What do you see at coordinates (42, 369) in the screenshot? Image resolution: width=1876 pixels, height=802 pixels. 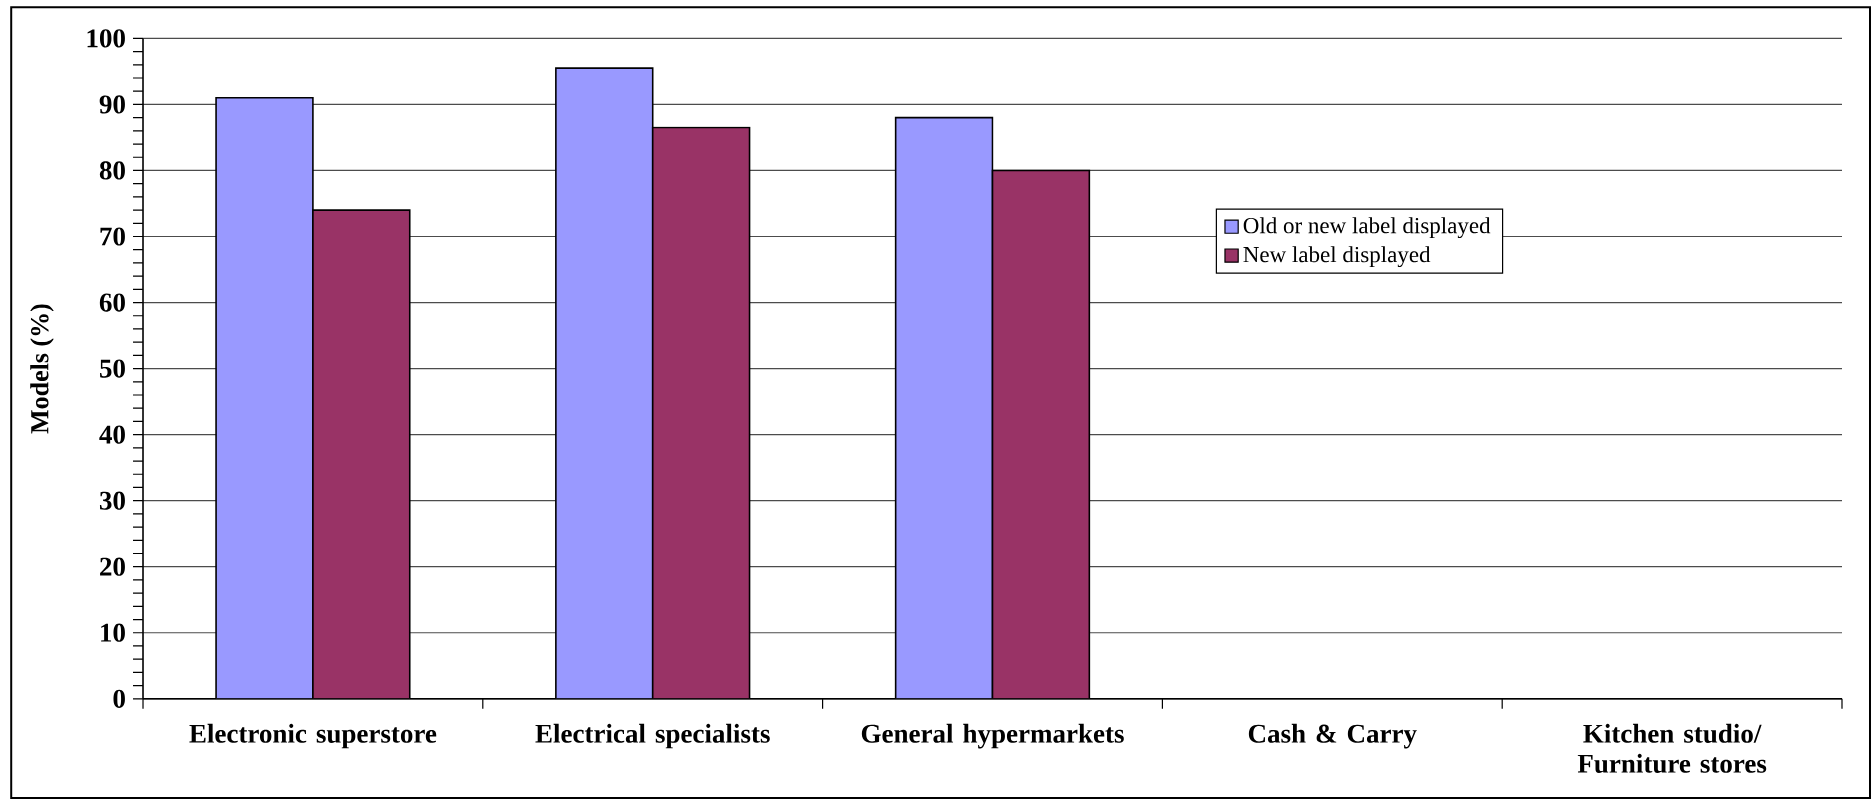 I see `y-axis-title: Models (%)` at bounding box center [42, 369].